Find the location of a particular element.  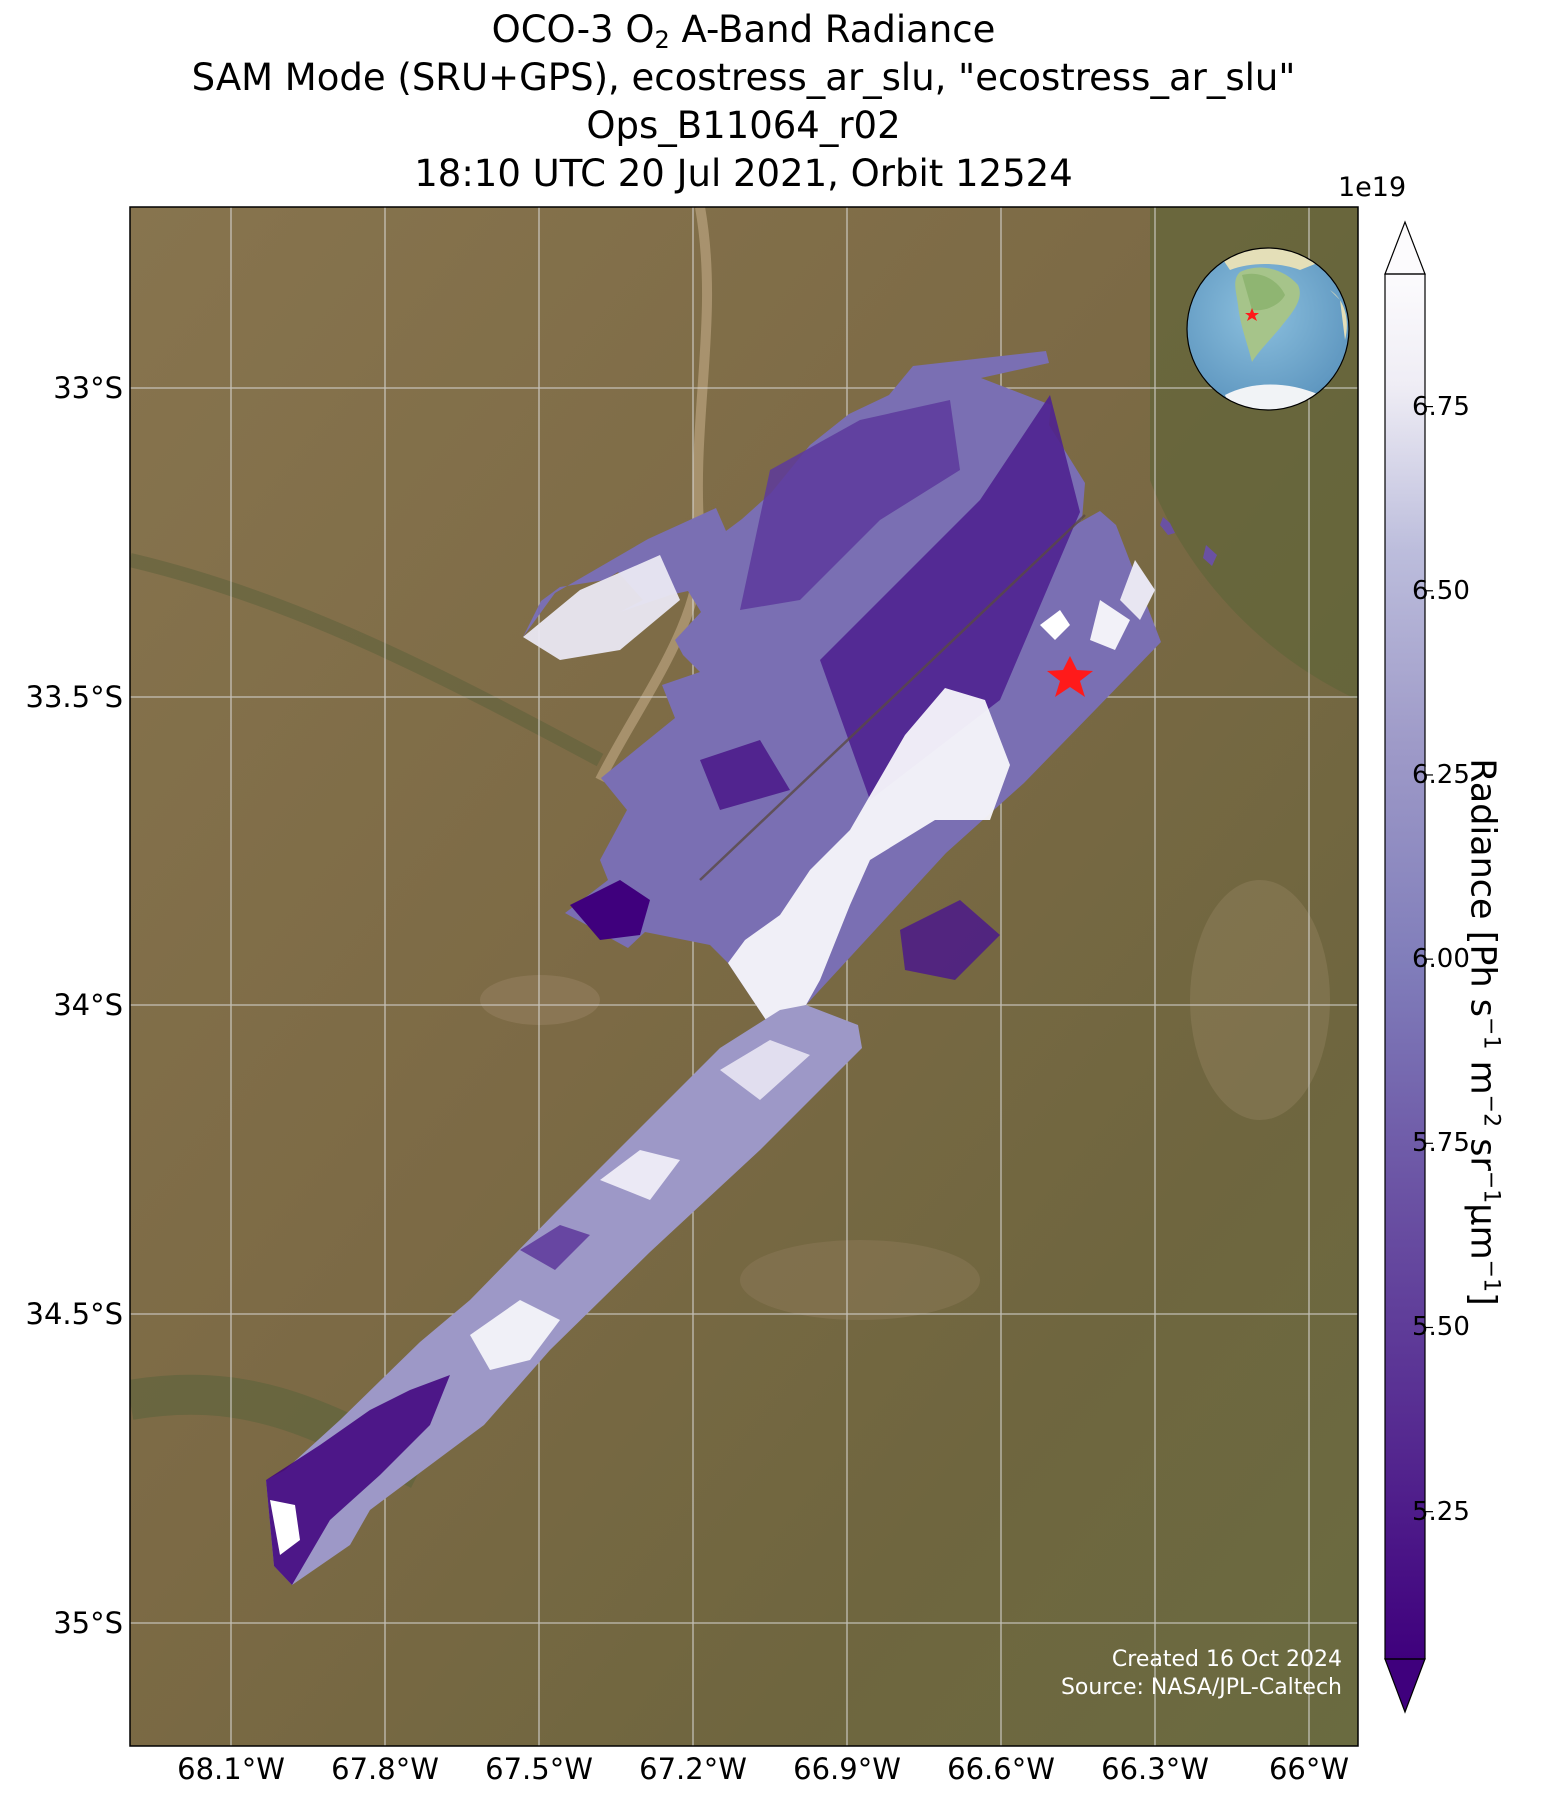

lon-label: 67.8°W is located at coordinates (385, 1769).